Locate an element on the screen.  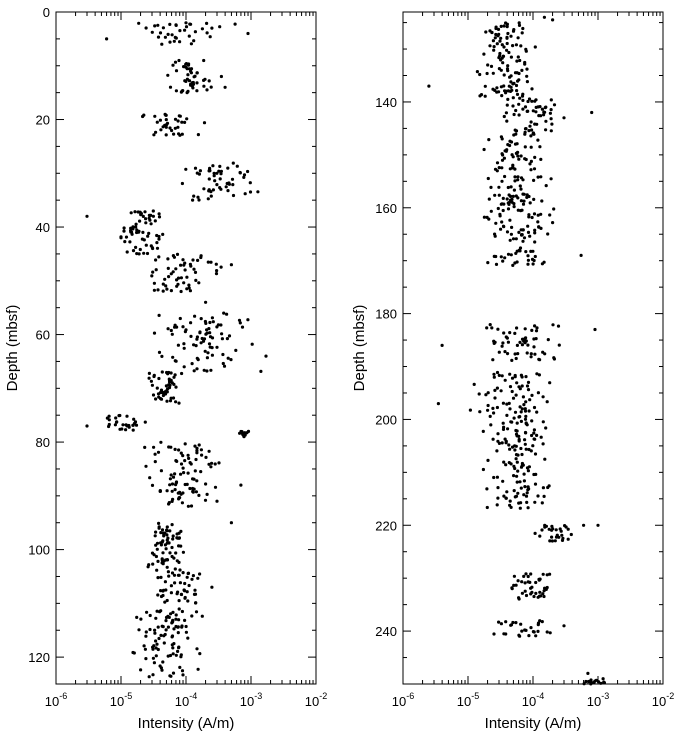
x-tick-label: 10⁻⁵ is located at coordinates (468, 700).